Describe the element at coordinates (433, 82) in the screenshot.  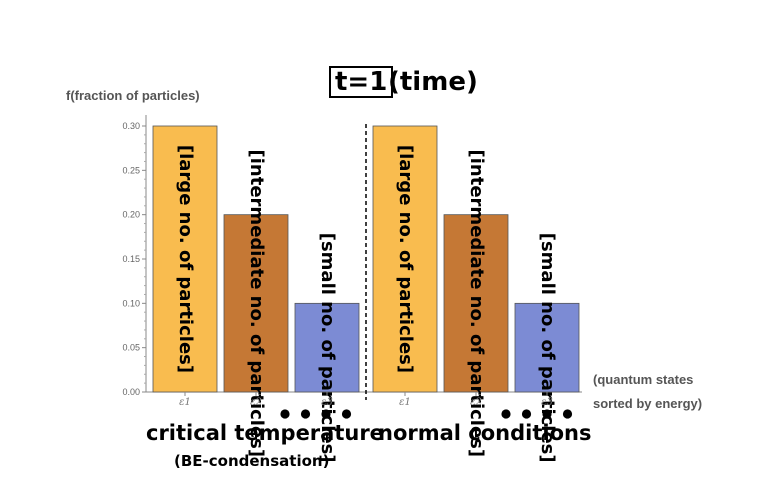
I see `chart-title-rest: (time)` at that location.